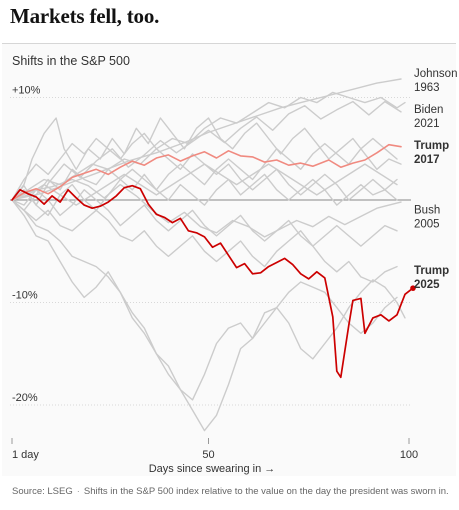 The width and height of the screenshot is (459, 510). Describe the element at coordinates (212, 469) in the screenshot. I see `x-axis-label: Days since swearing in →` at that location.